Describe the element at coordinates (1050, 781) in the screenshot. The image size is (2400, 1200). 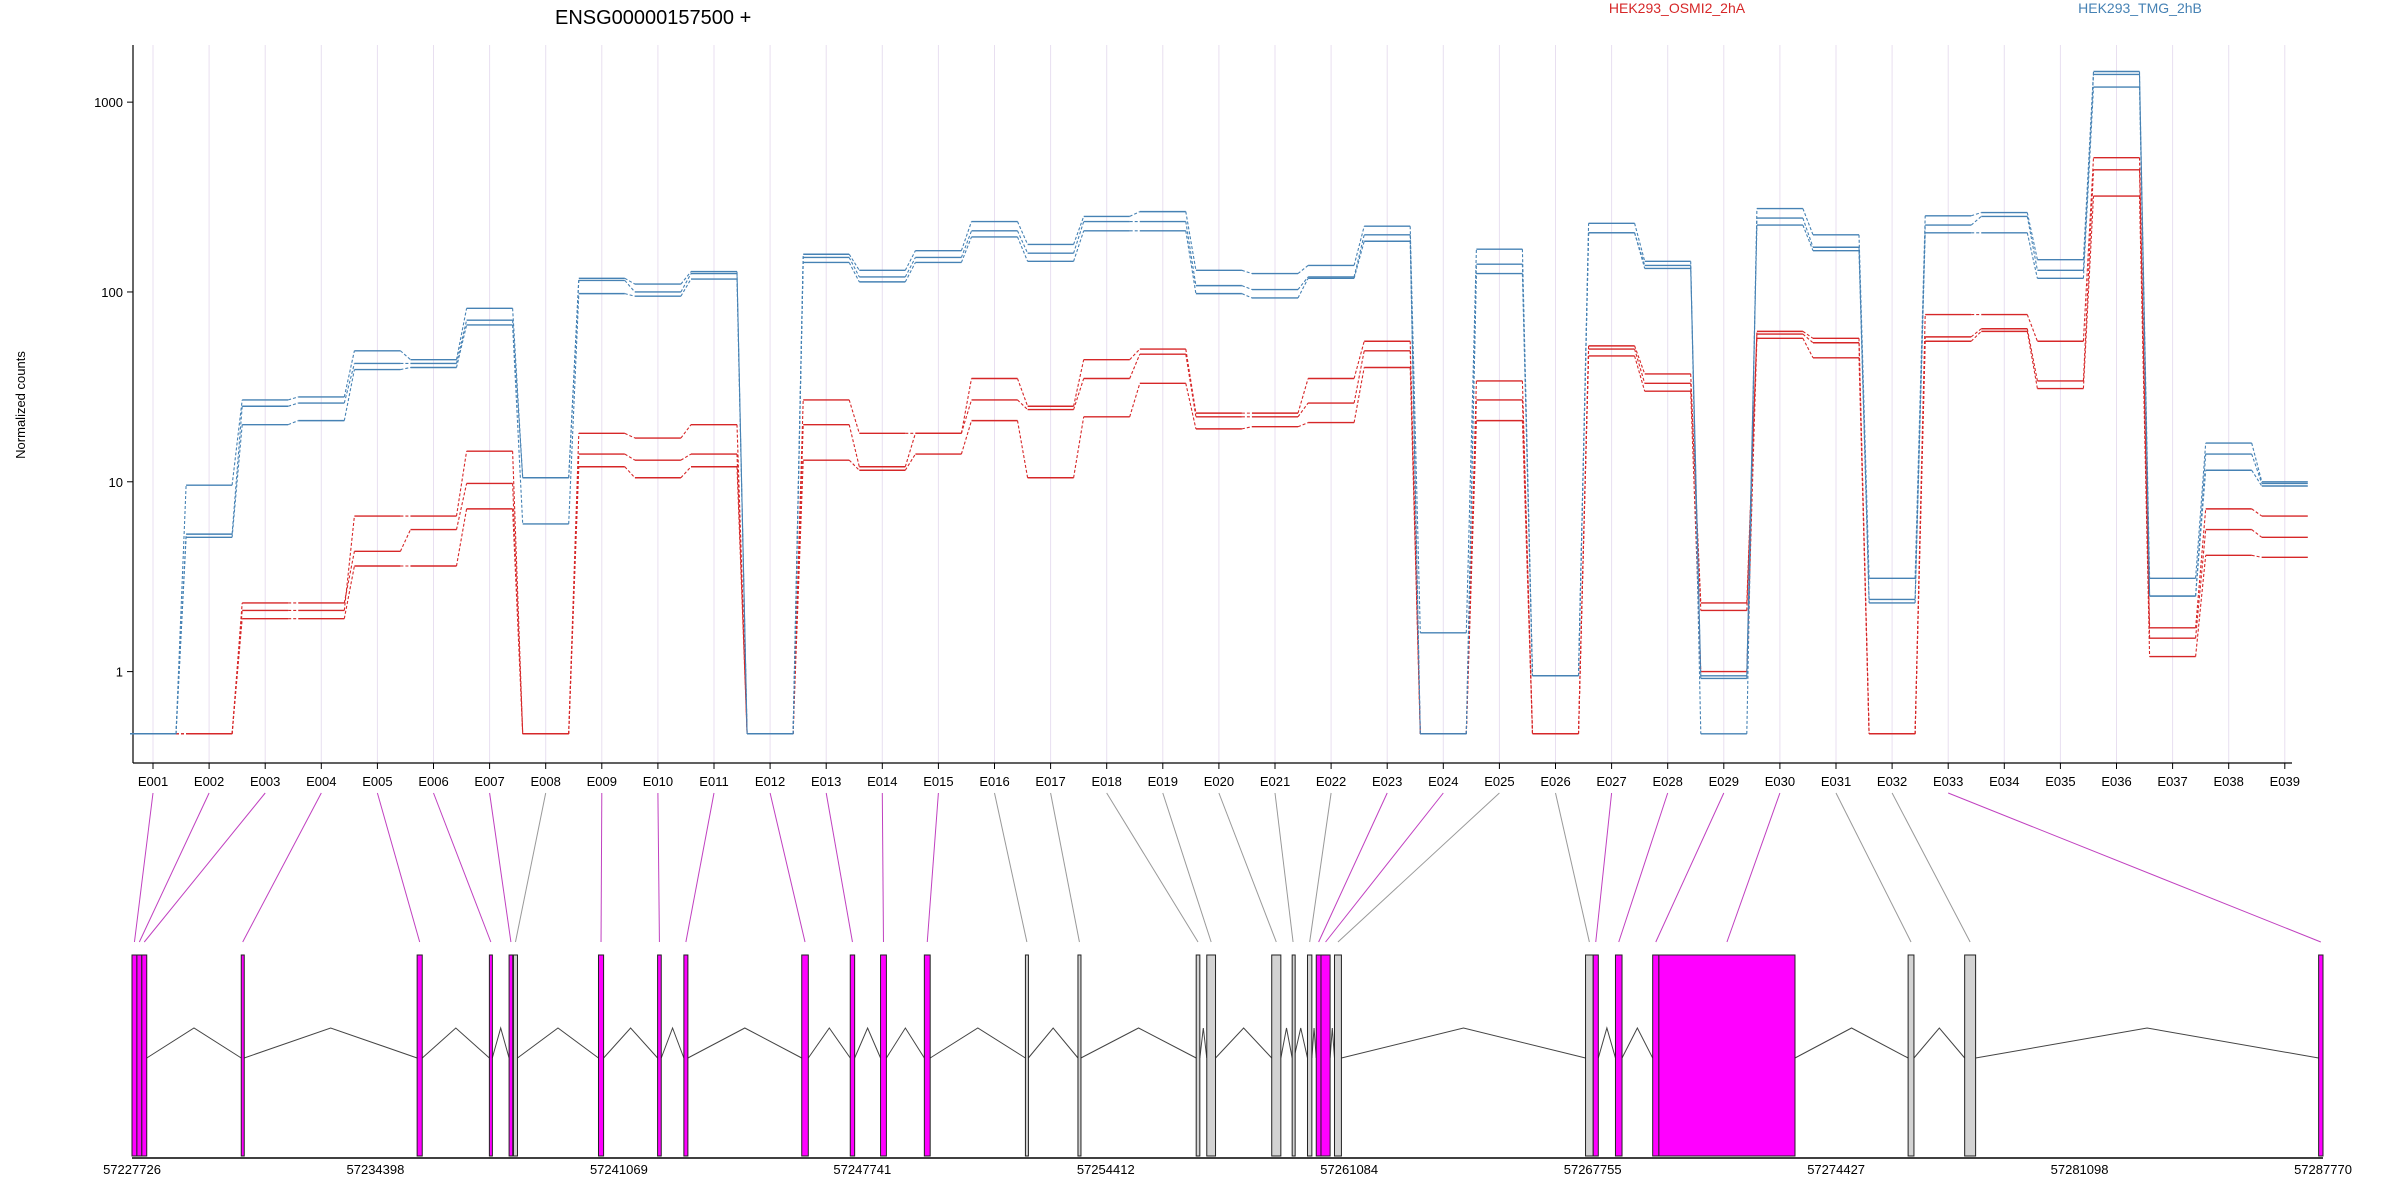
I see `x-tick-label: E017` at that location.